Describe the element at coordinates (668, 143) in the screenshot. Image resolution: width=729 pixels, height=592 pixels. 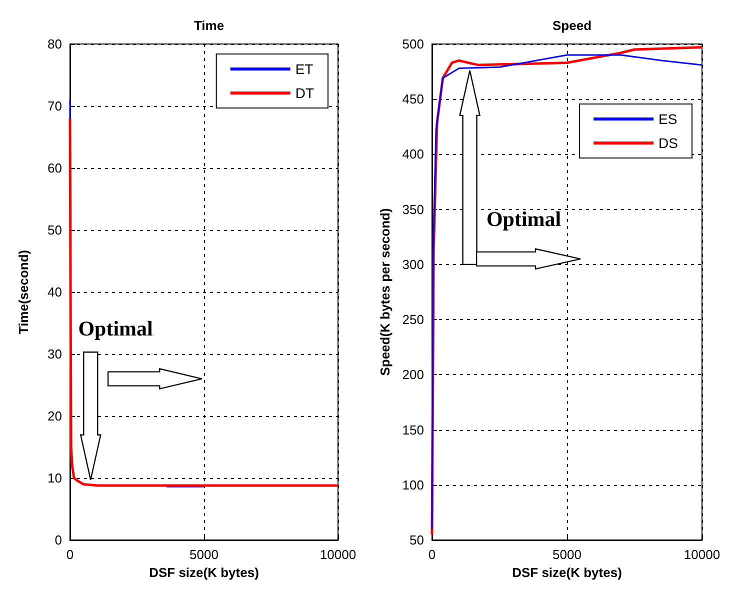
I see `legend-label: DS` at that location.